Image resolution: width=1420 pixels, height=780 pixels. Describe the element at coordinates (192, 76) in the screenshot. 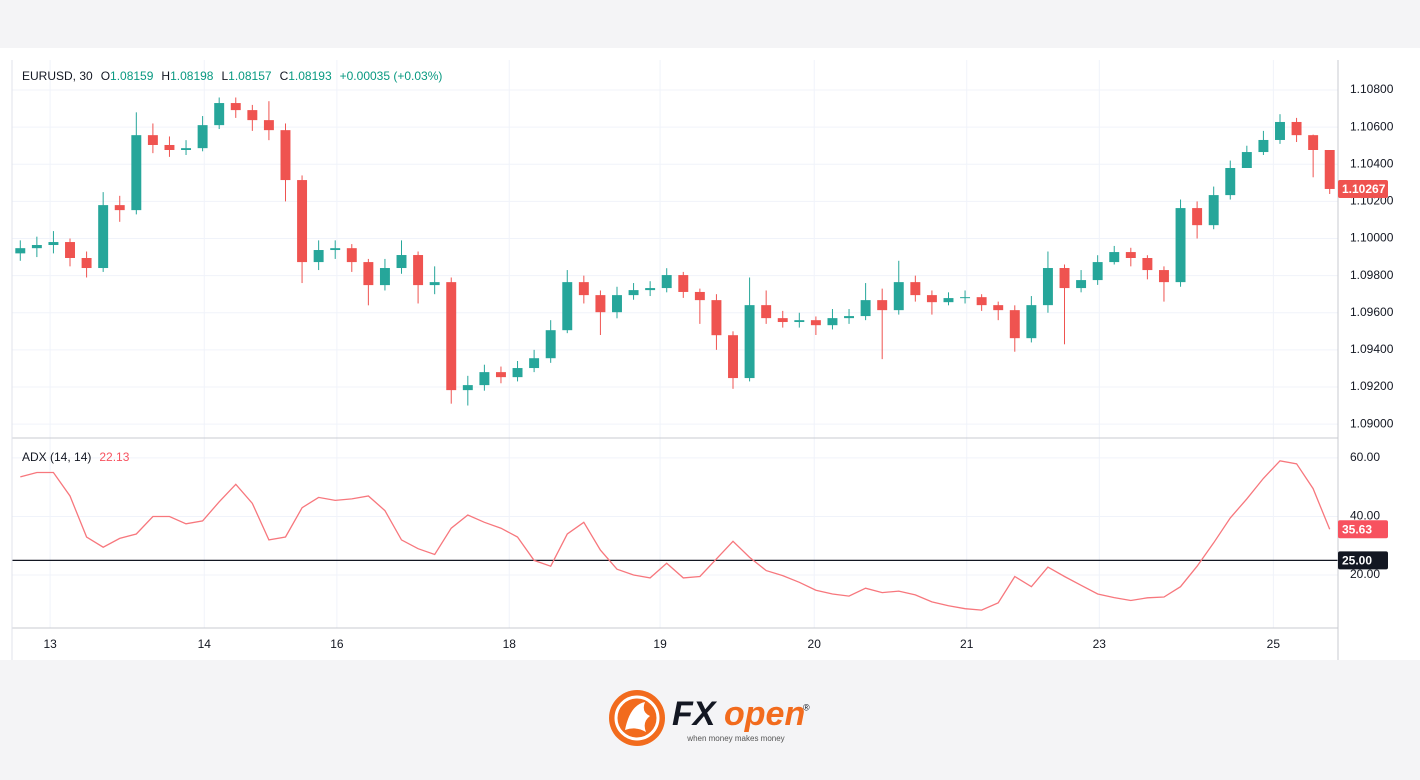

I see `high-value: 1.08198` at that location.